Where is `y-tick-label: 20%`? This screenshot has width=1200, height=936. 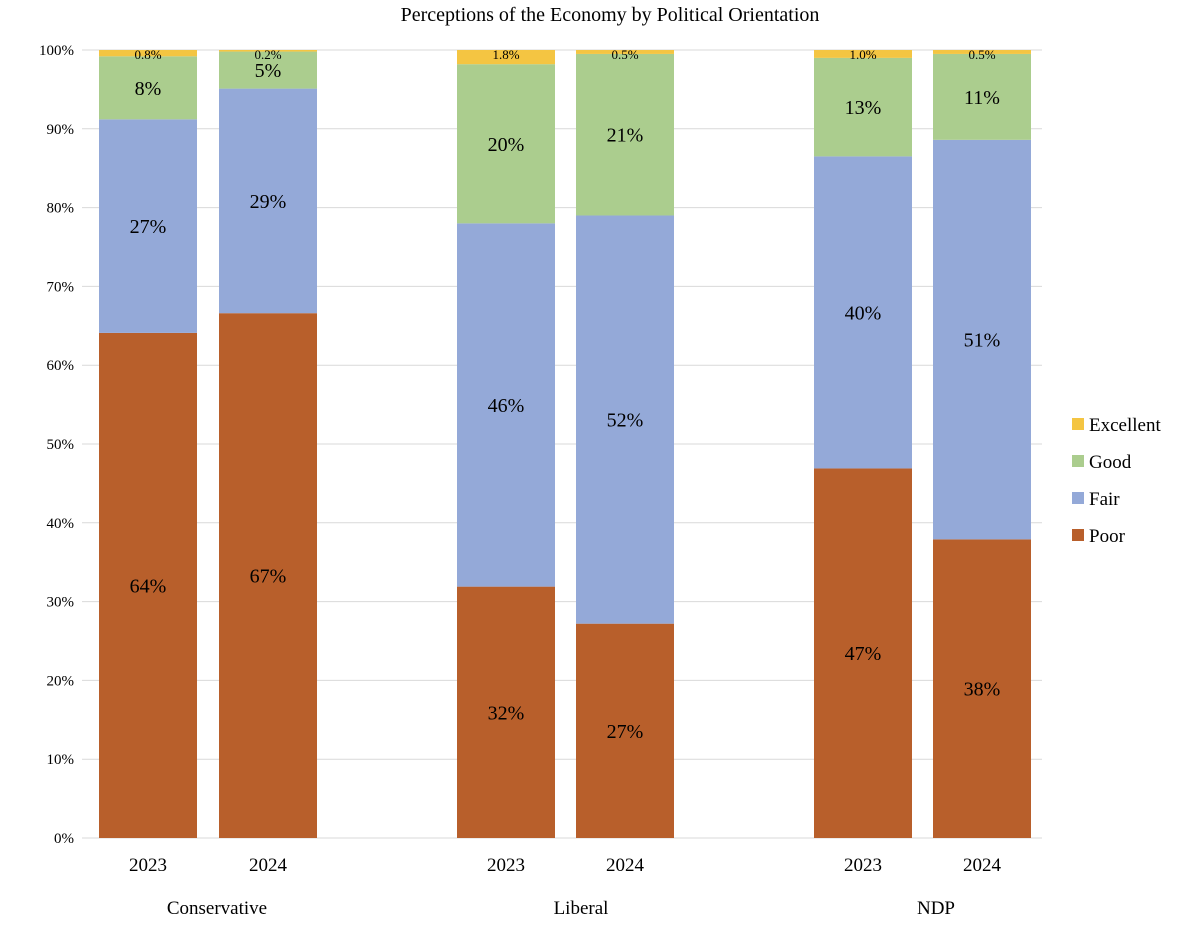 y-tick-label: 20% is located at coordinates (61, 681).